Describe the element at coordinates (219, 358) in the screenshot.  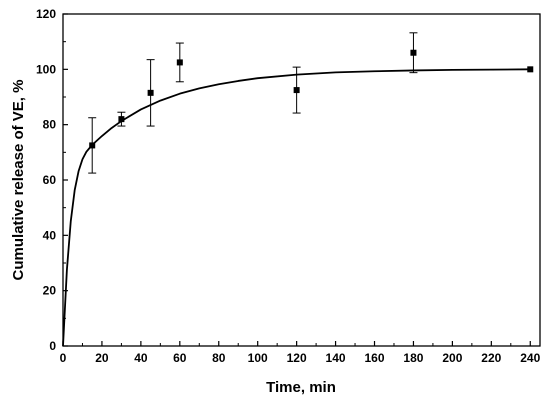
I see `x-tick-label: 80` at that location.